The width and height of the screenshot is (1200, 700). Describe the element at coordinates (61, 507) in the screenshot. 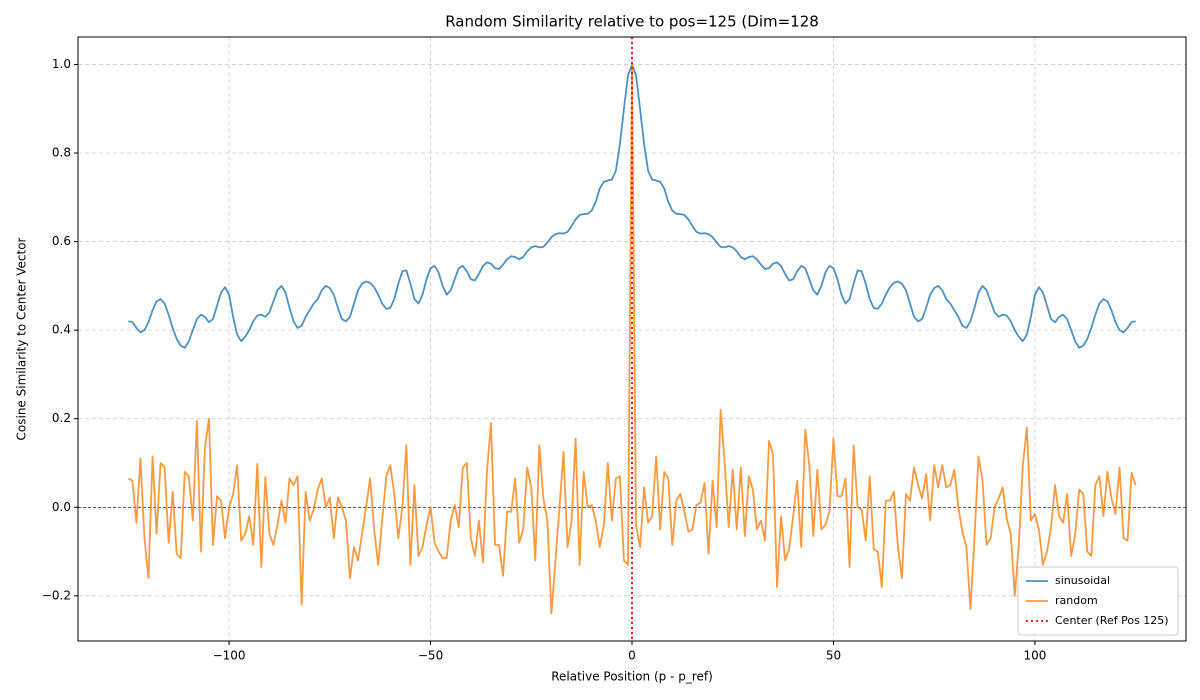

I see `y-tick-label: 0.0` at that location.